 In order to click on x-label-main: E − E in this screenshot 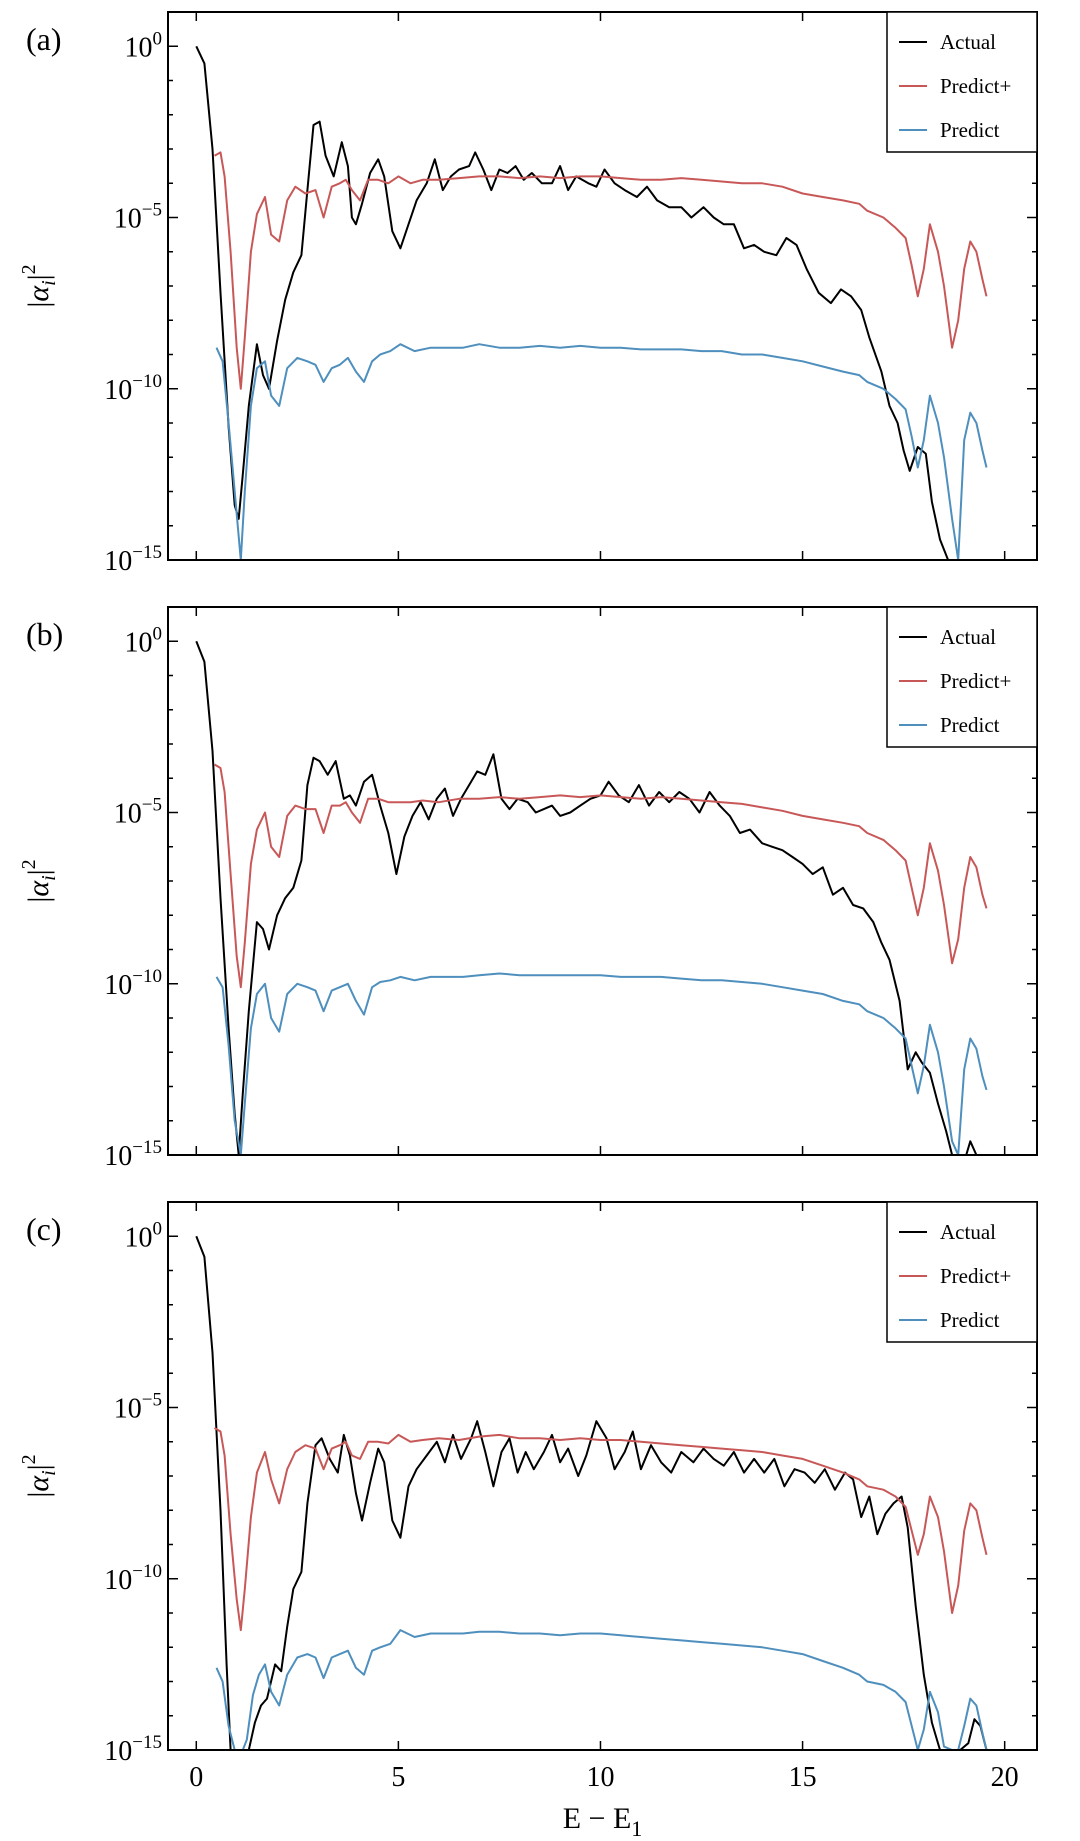, I will do `click(597, 1818)`.